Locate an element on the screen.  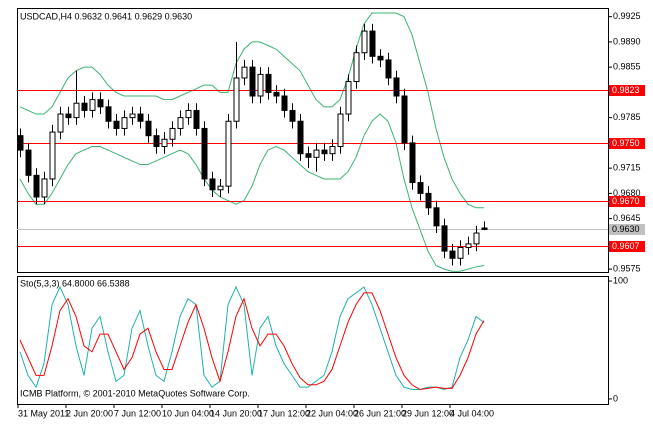
y-tick-label: 0.9645 is located at coordinates (627, 218).